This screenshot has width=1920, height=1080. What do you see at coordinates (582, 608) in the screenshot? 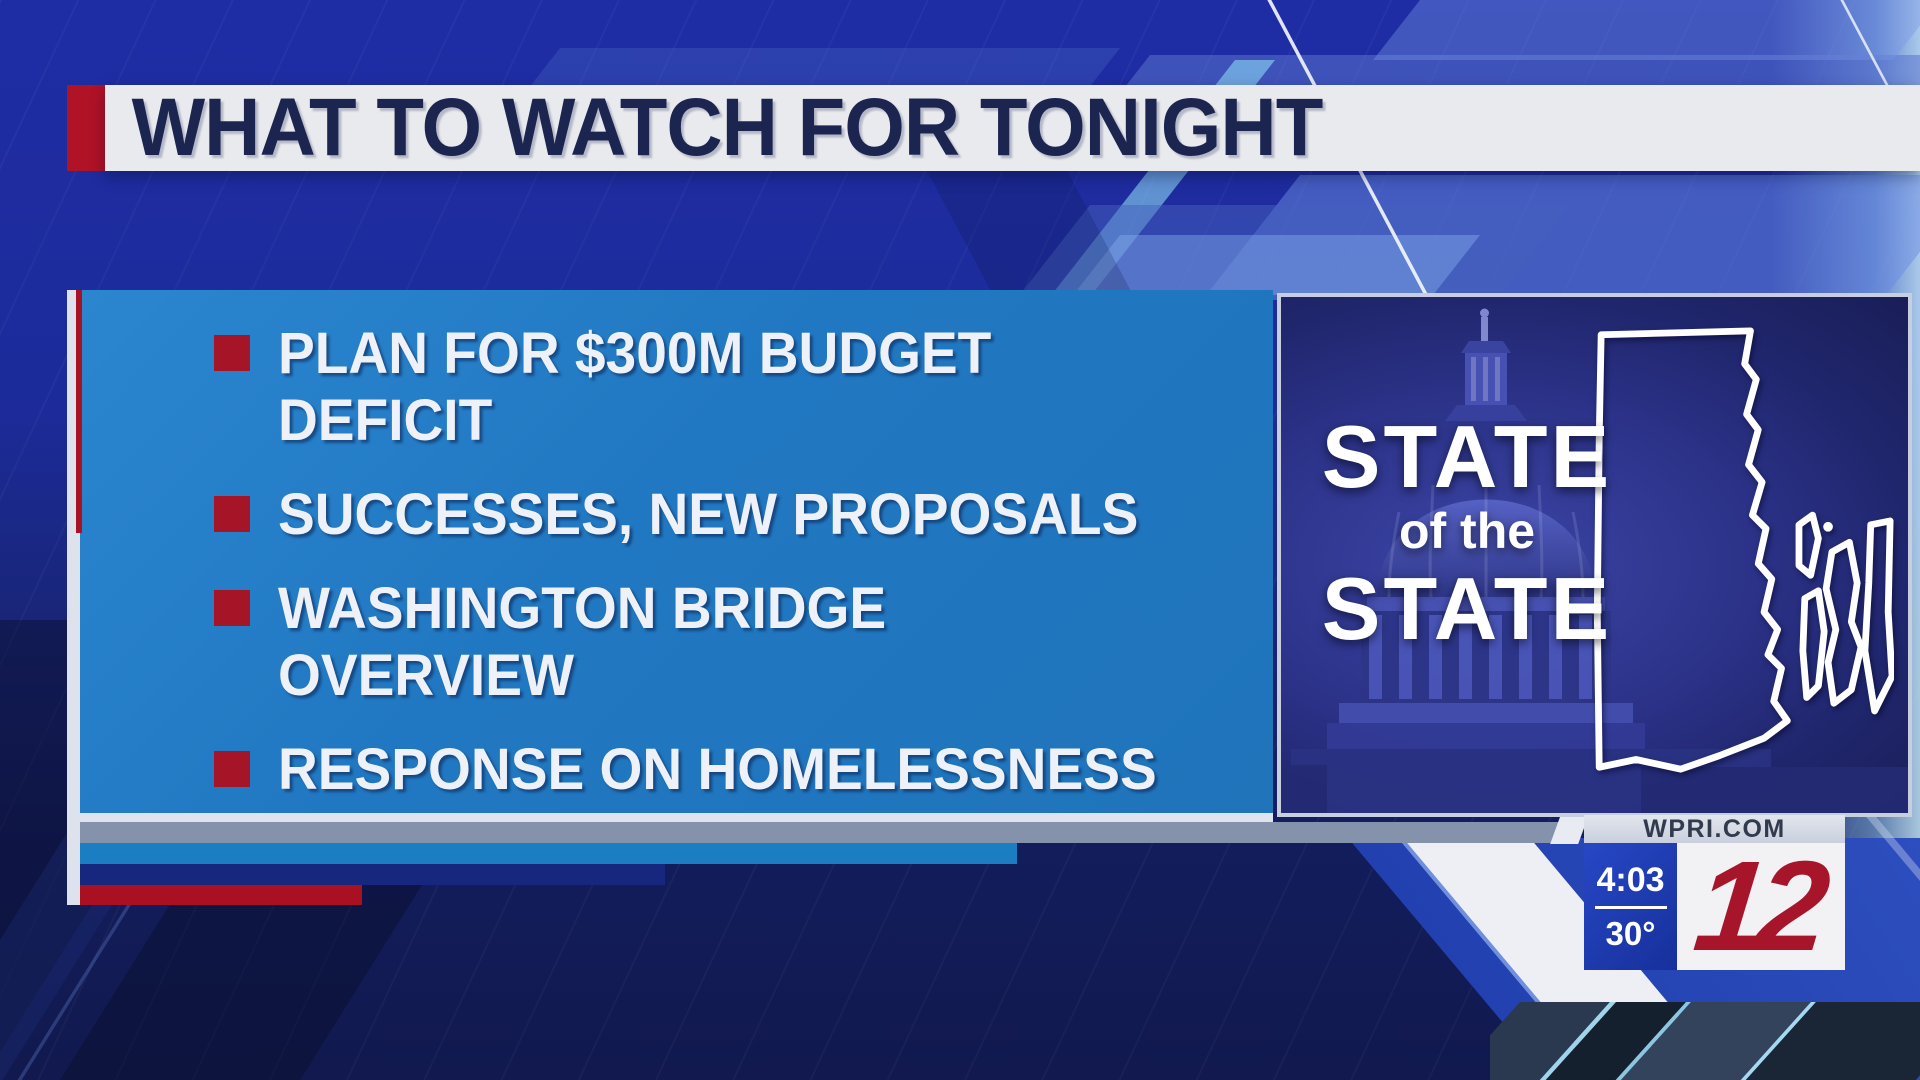
I see `bullet-line: WASHINGTON BRIDGE` at bounding box center [582, 608].